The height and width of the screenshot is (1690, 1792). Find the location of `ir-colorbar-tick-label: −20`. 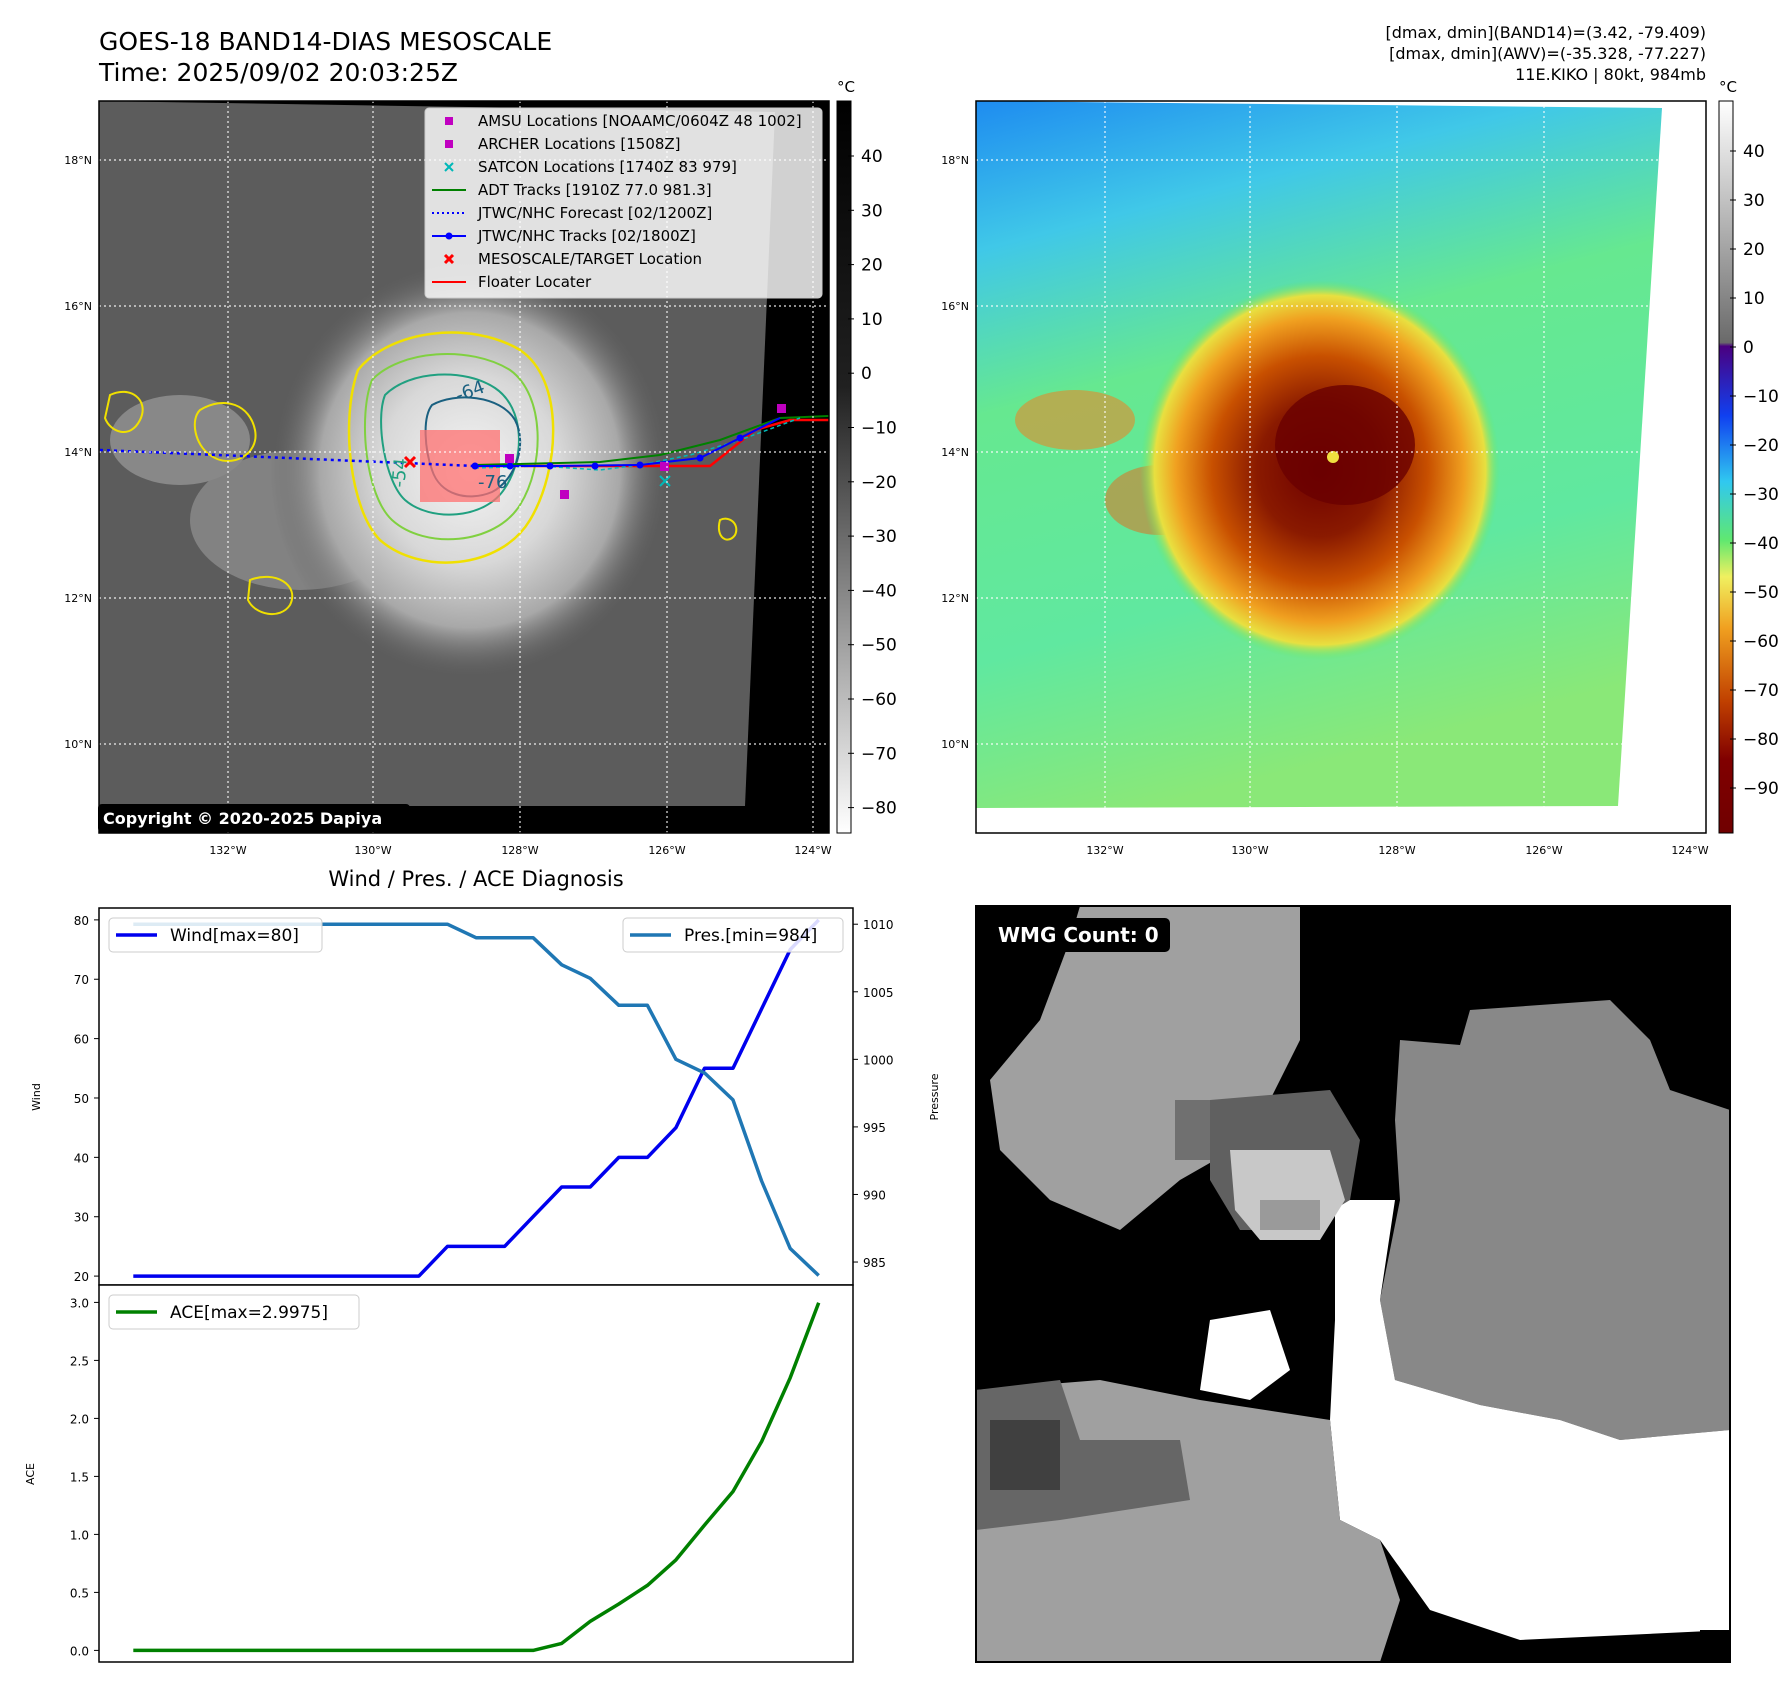

ir-colorbar-tick-label: −20 is located at coordinates (879, 483).